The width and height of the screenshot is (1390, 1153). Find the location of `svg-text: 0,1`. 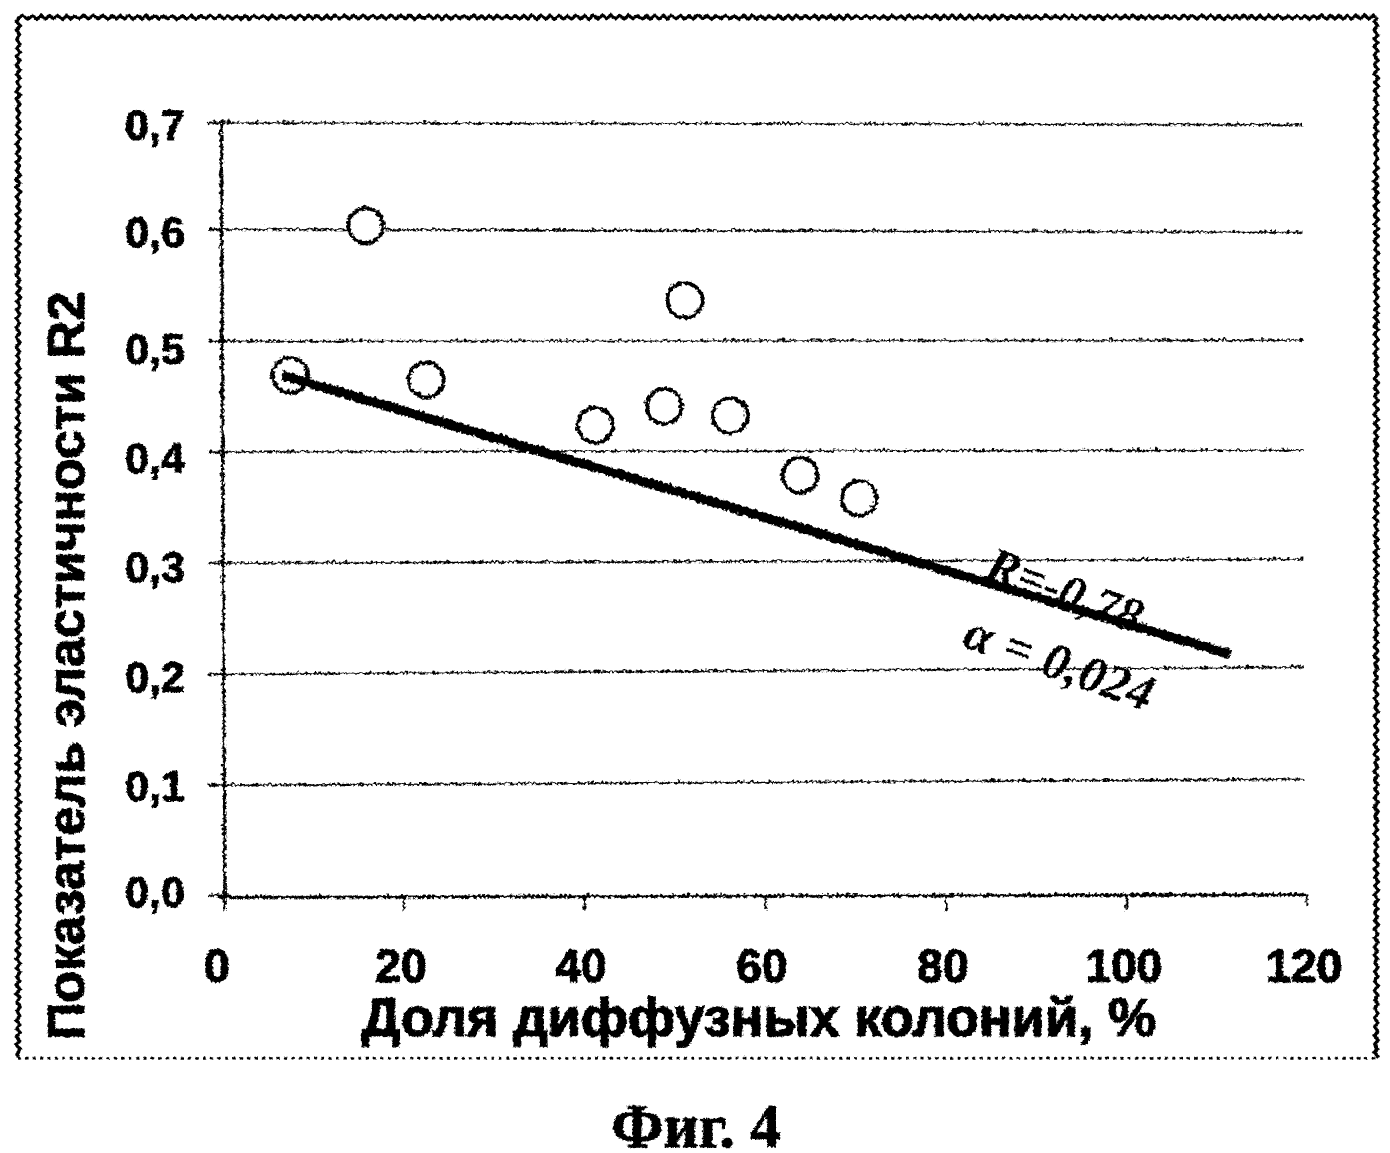

svg-text: 0,1 is located at coordinates (154, 786).